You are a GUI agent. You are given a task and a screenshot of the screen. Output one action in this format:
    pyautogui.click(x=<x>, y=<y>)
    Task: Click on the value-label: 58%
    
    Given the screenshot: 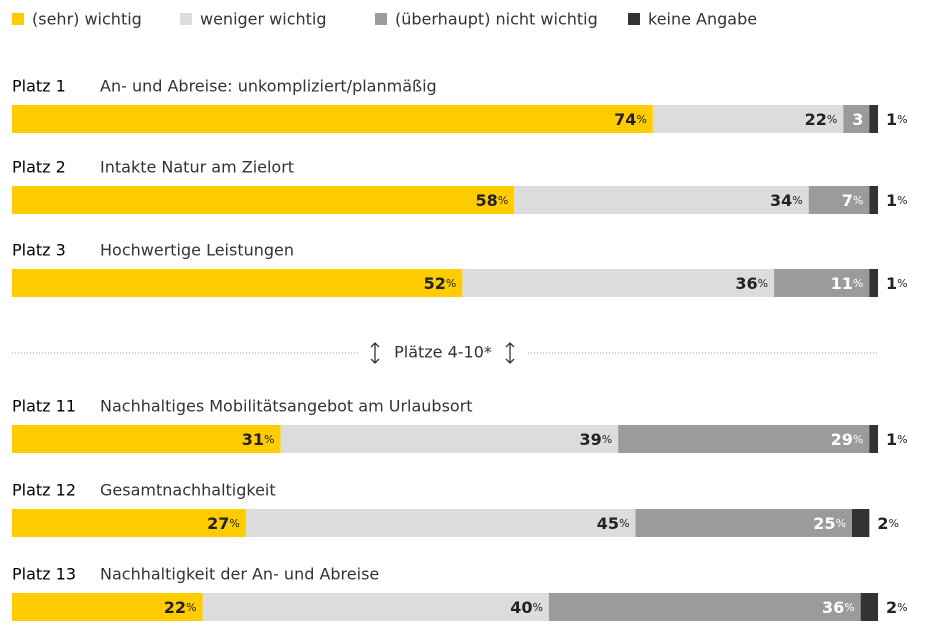 What is the action you would take?
    pyautogui.click(x=492, y=200)
    